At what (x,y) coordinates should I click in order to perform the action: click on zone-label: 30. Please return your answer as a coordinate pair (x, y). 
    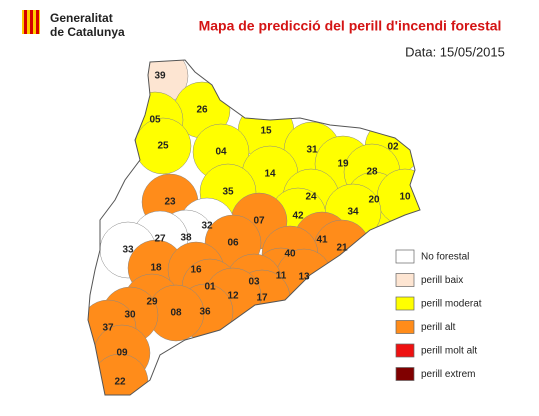
    Looking at the image, I should click on (130, 315).